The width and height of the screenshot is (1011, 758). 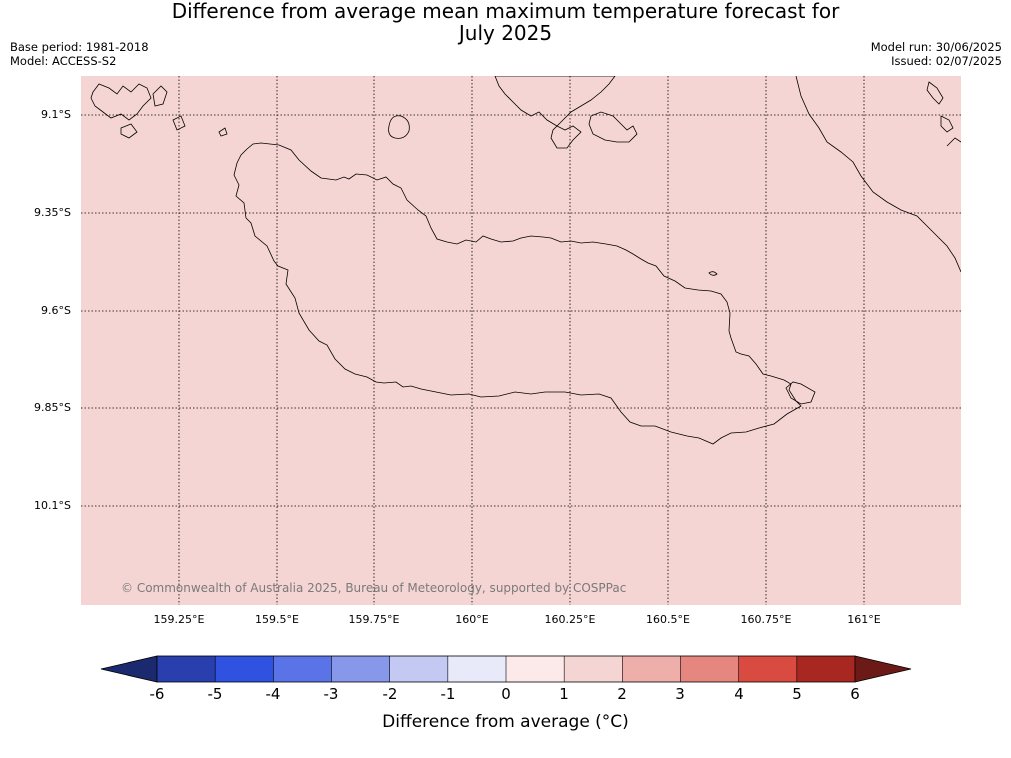 I want to click on lon-tick-label: 160°E, so click(x=472, y=619).